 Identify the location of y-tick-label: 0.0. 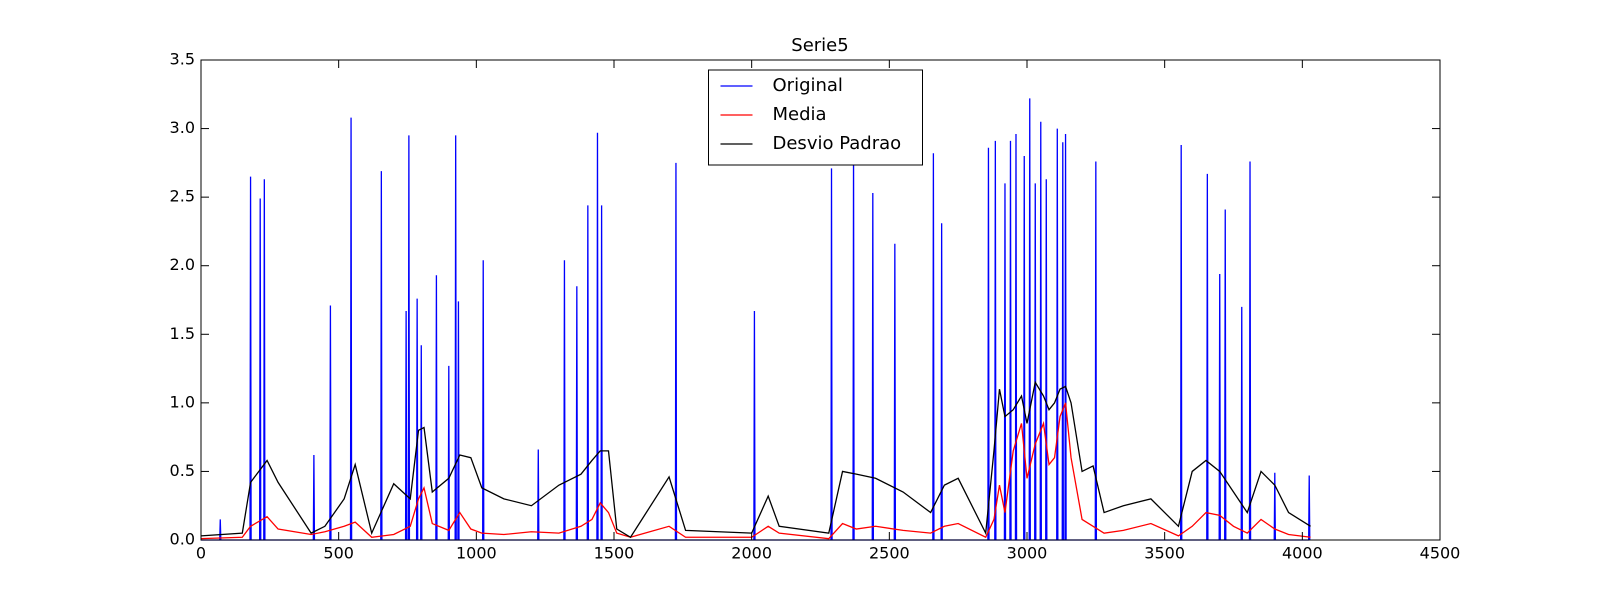
(182, 539).